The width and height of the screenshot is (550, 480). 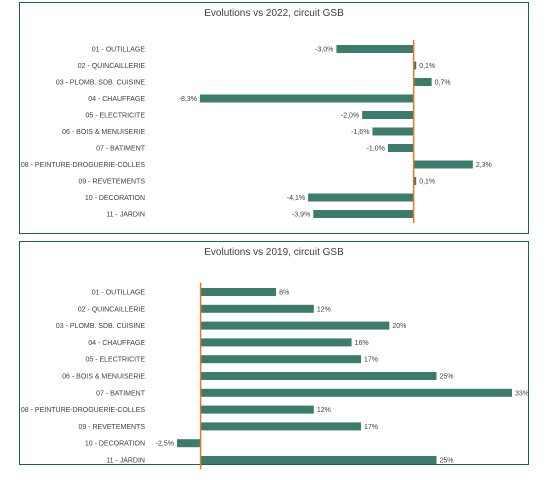 What do you see at coordinates (115, 360) in the screenshot?
I see `chart-1-category-label-4: 05 - ELECTRICITE` at bounding box center [115, 360].